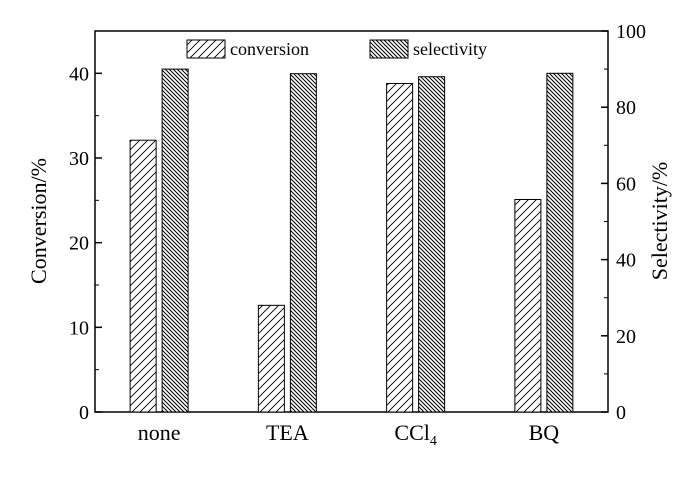  What do you see at coordinates (659, 221) in the screenshot?
I see `right-axis-title: Selectivity/%` at bounding box center [659, 221].